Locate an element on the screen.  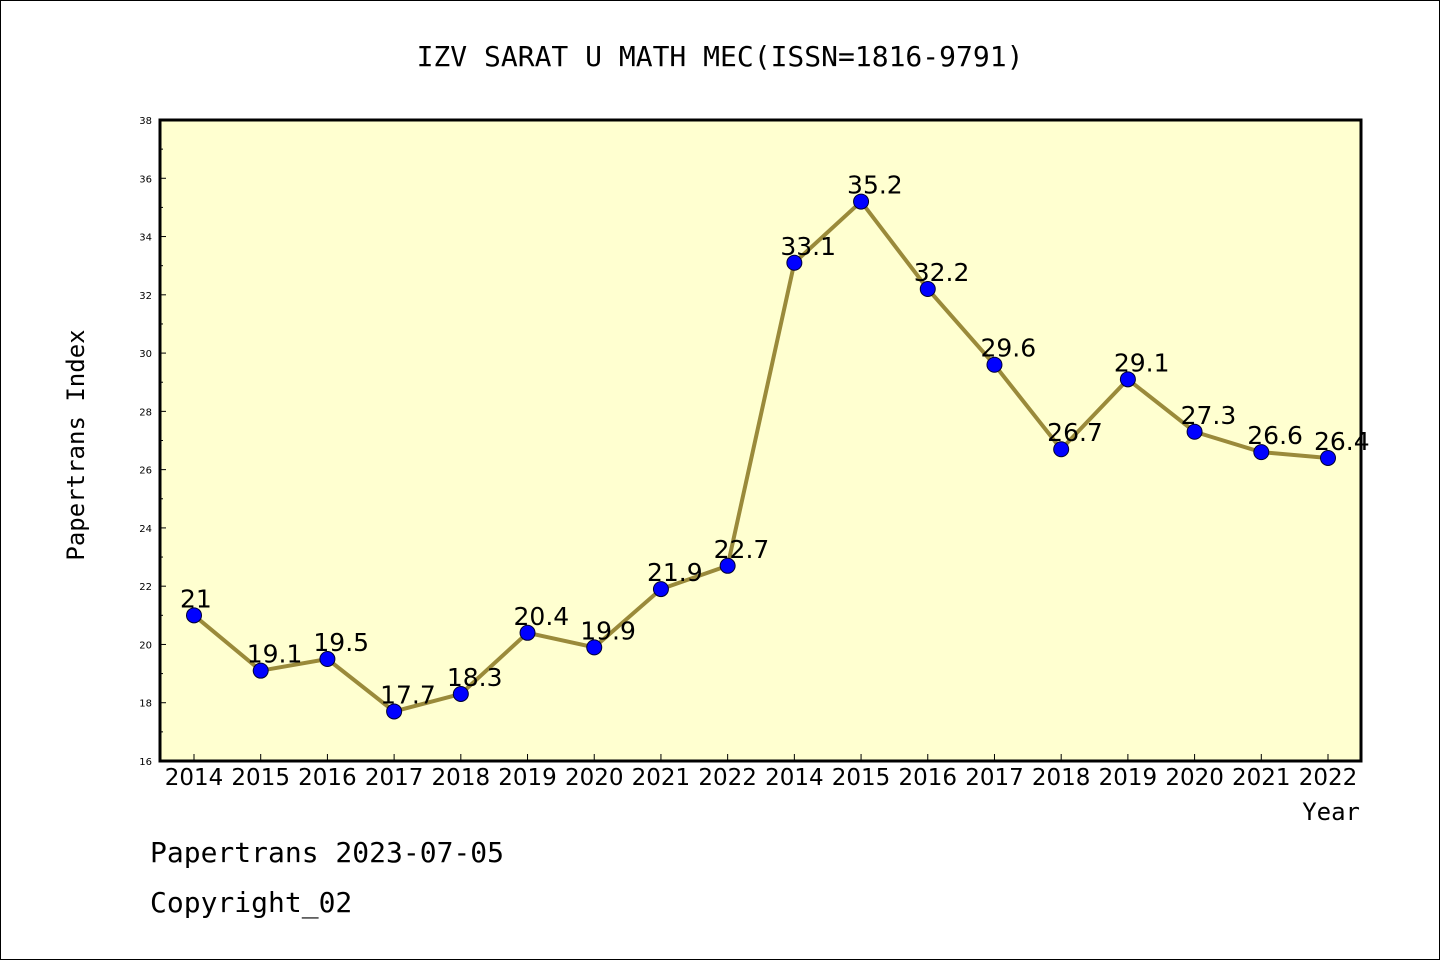
x-axis-title: Year is located at coordinates (1331, 812).